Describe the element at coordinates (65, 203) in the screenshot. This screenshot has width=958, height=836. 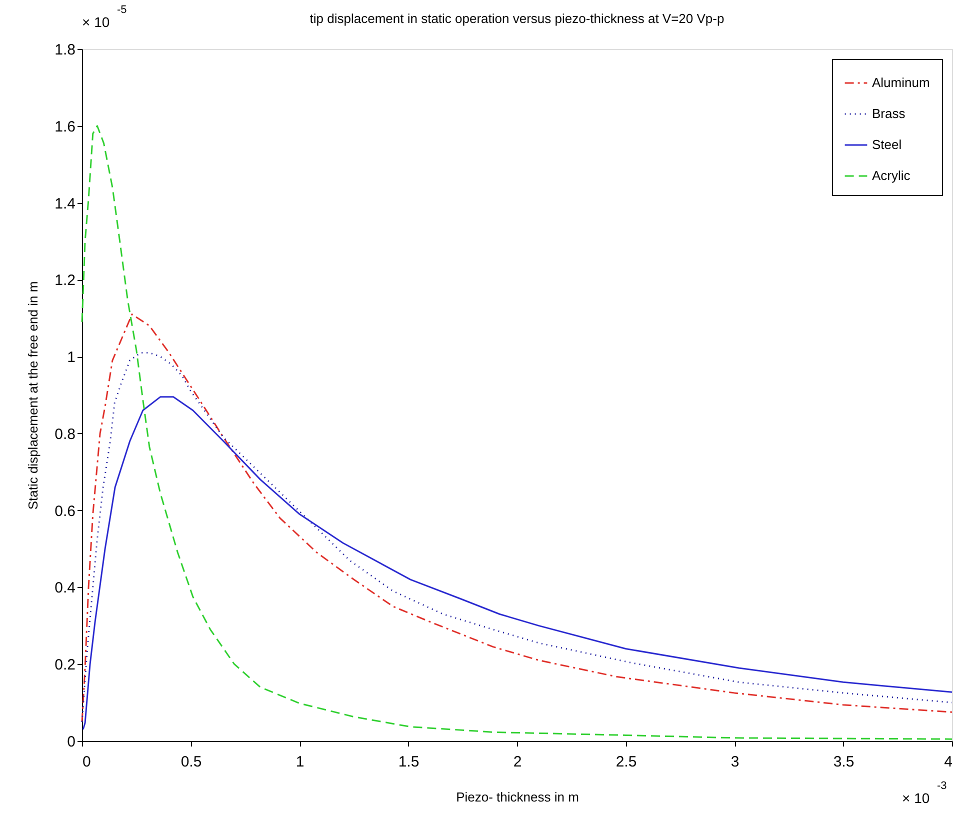
I see `y-tick-label: 1.4` at that location.